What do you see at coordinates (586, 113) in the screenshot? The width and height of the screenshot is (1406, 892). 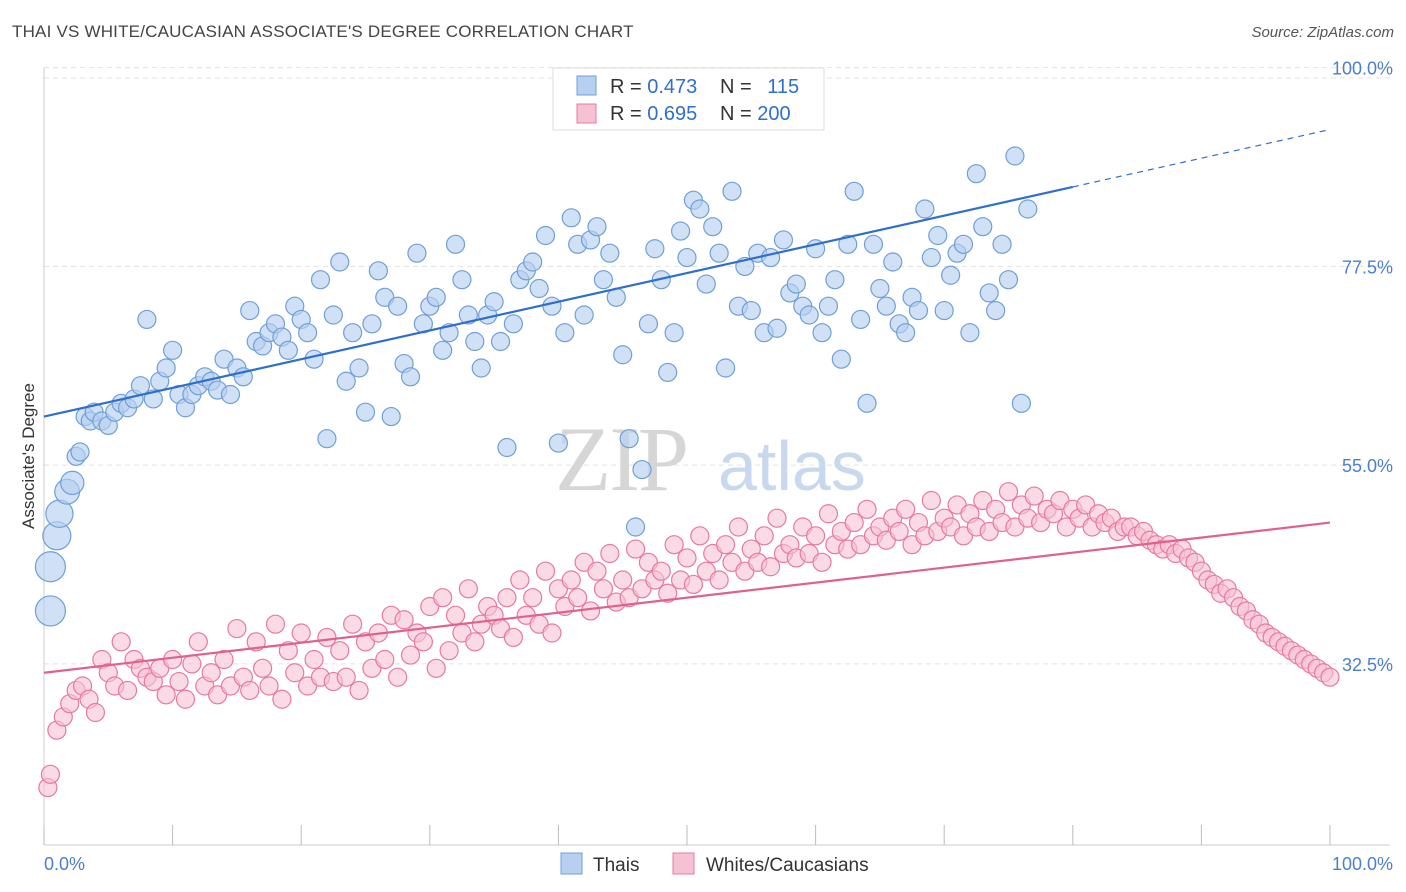 I see `legend-swatch-whites` at bounding box center [586, 113].